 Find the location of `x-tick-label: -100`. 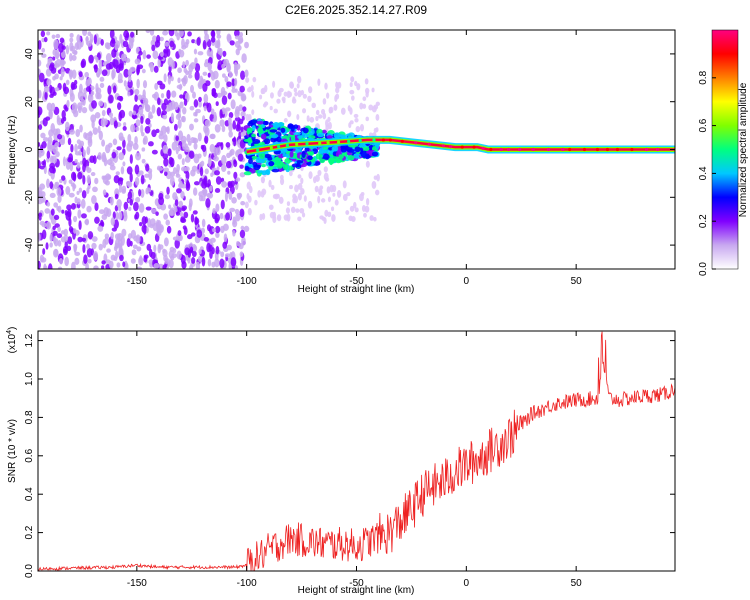

x-tick-label: -100 is located at coordinates (247, 583).